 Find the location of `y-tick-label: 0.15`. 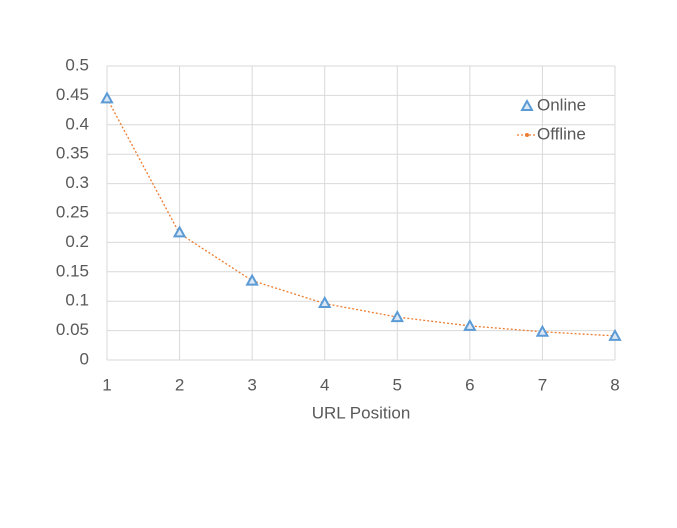

y-tick-label: 0.15 is located at coordinates (72, 270).